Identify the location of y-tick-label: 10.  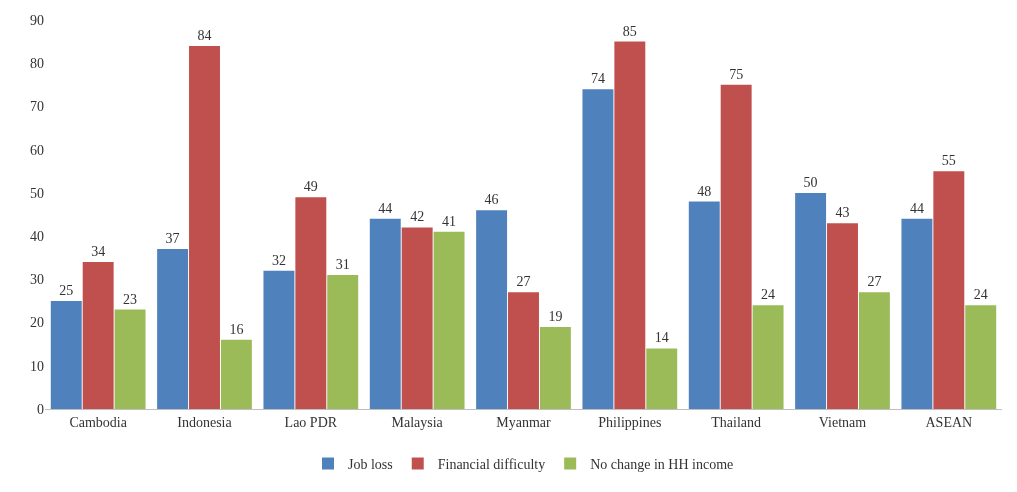
(37, 366).